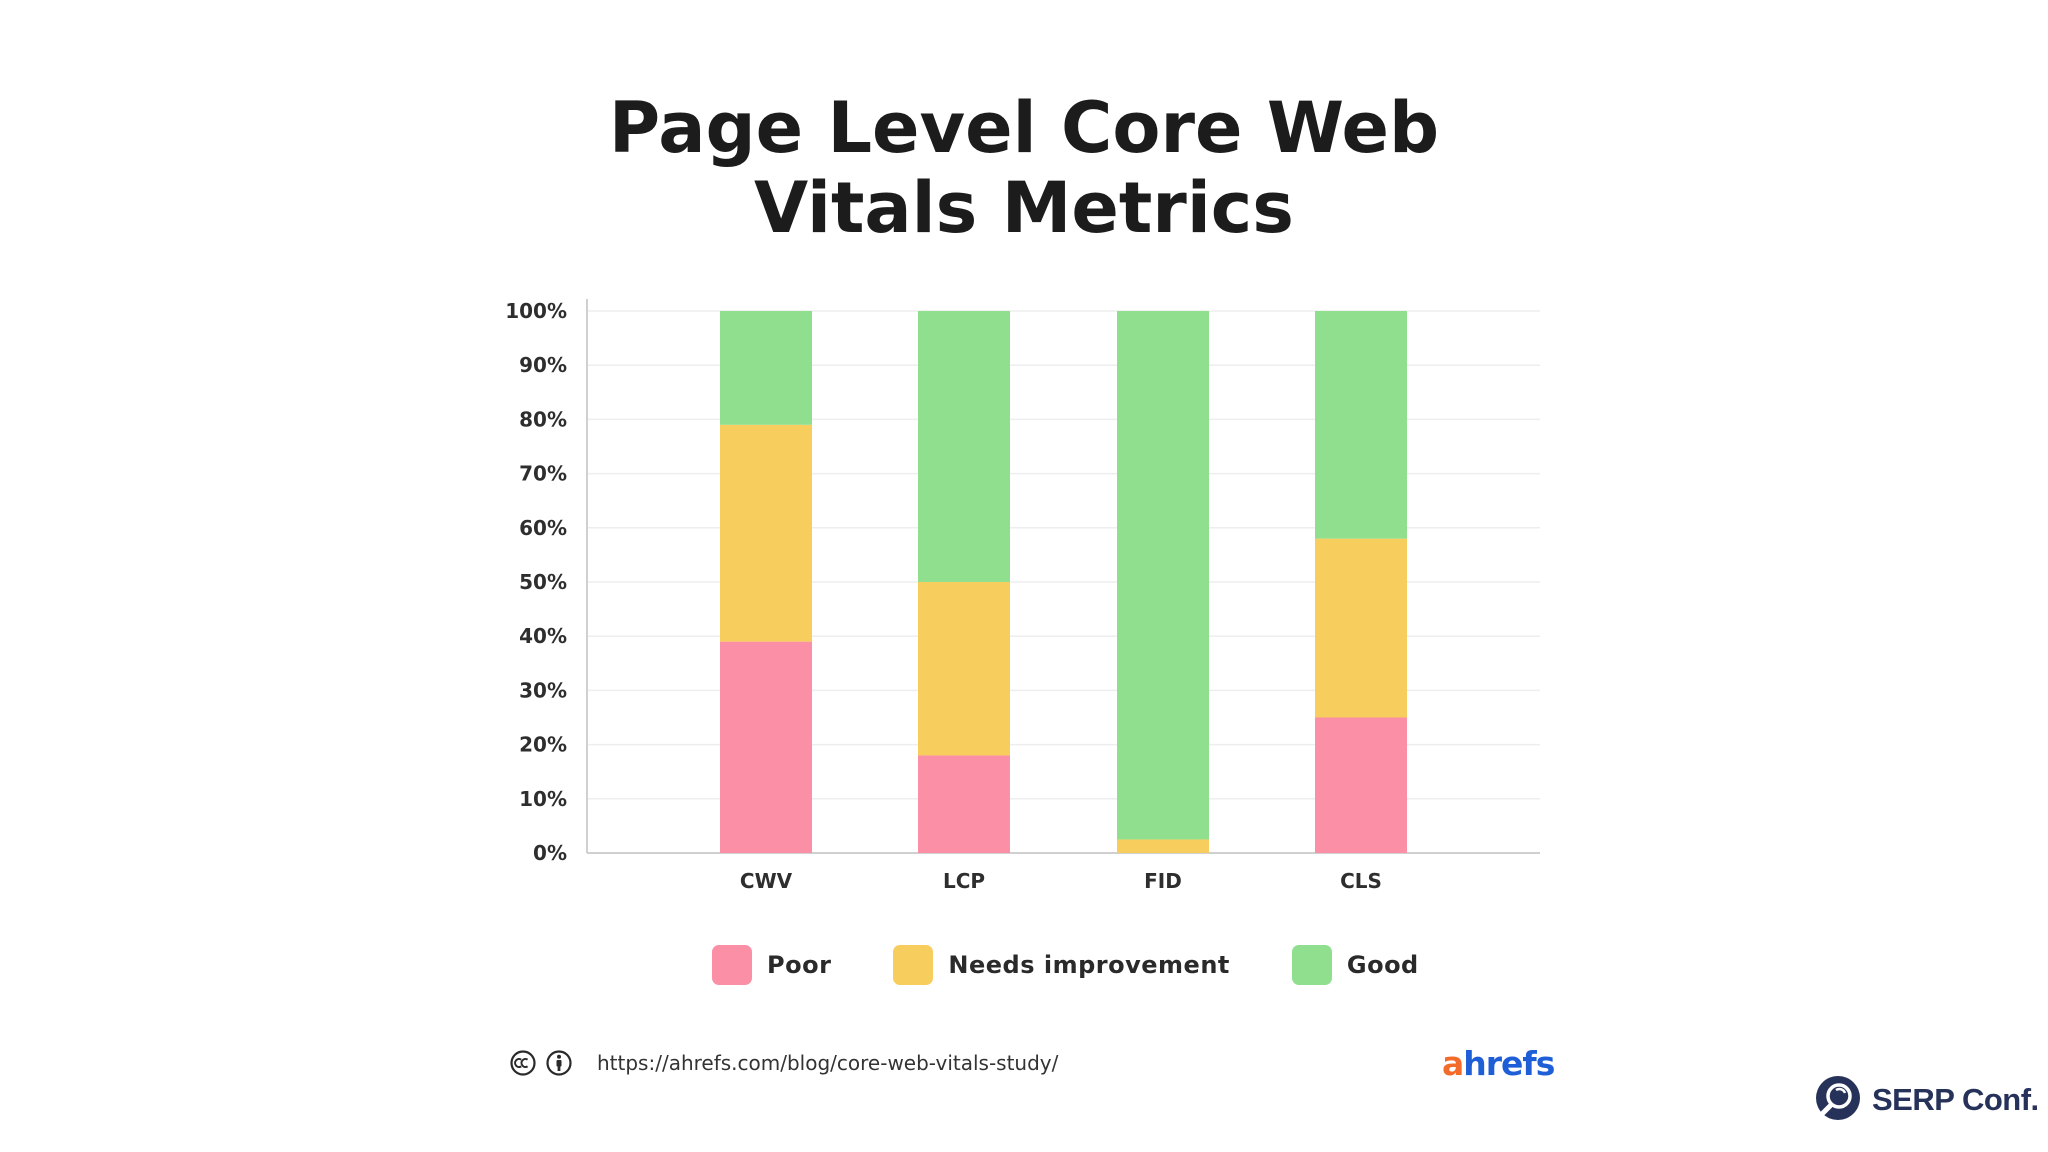 This screenshot has height=1152, width=2048. Describe the element at coordinates (543, 365) in the screenshot. I see `y-tick-label: 90%` at that location.